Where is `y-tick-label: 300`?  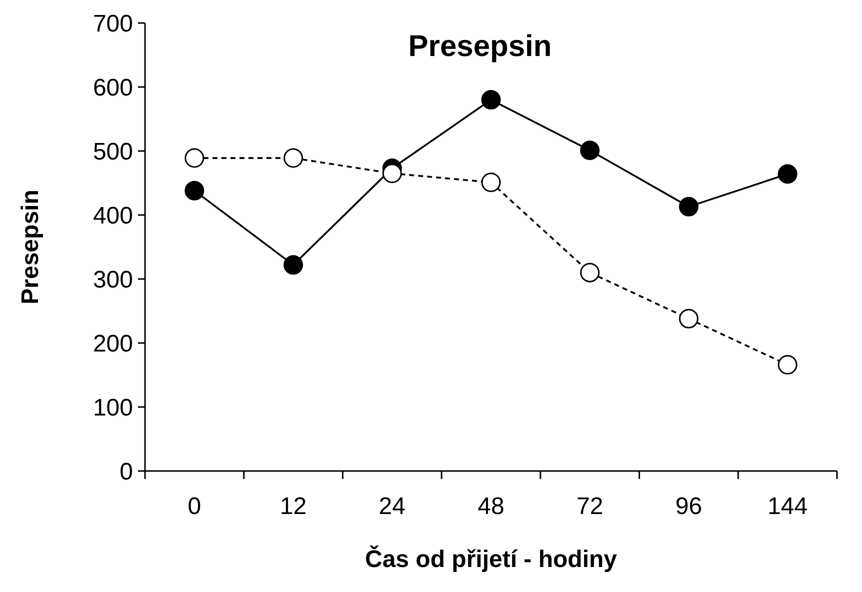
y-tick-label: 300 is located at coordinates (112, 280).